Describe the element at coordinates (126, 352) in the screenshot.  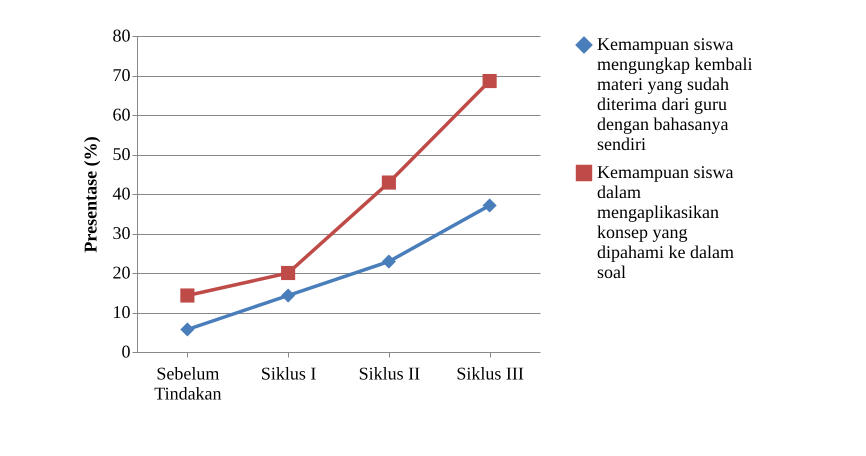
I see `y-tick-label: 0` at that location.